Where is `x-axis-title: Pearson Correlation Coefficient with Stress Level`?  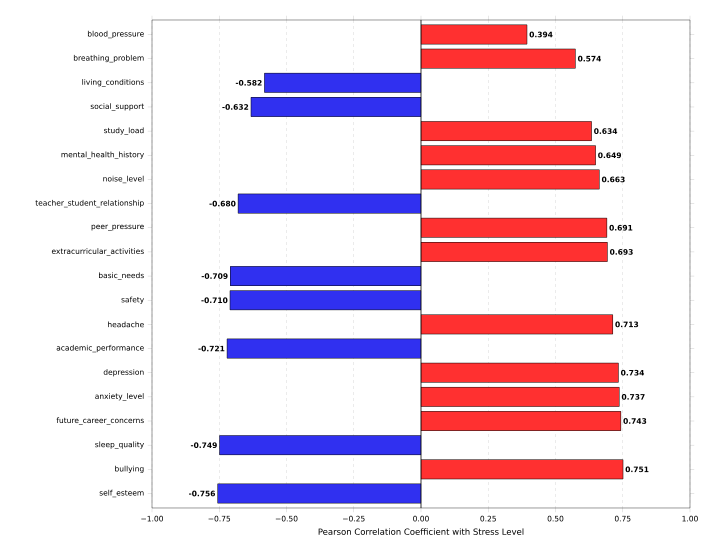
x-axis-title: Pearson Correlation Coefficient with Stress Level is located at coordinates (421, 531).